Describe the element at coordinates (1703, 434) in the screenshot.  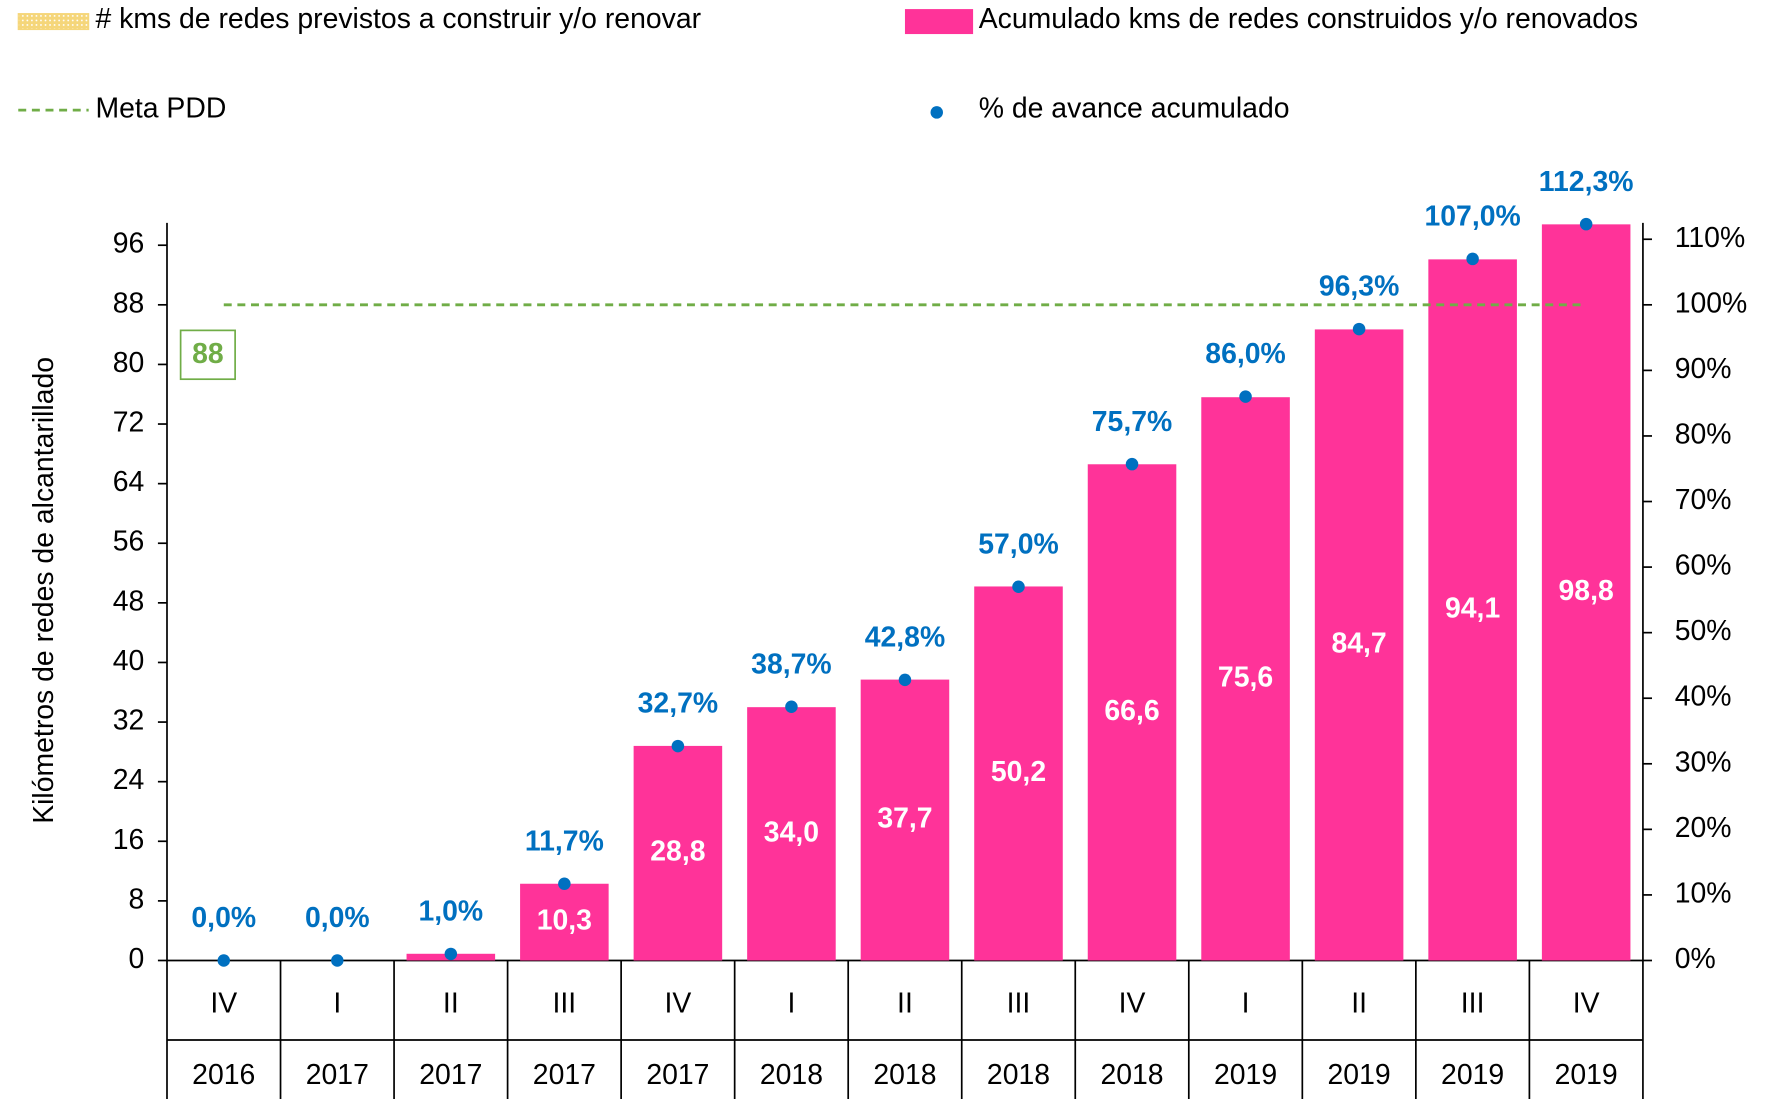
I see `y2-tick-label: 80%` at that location.